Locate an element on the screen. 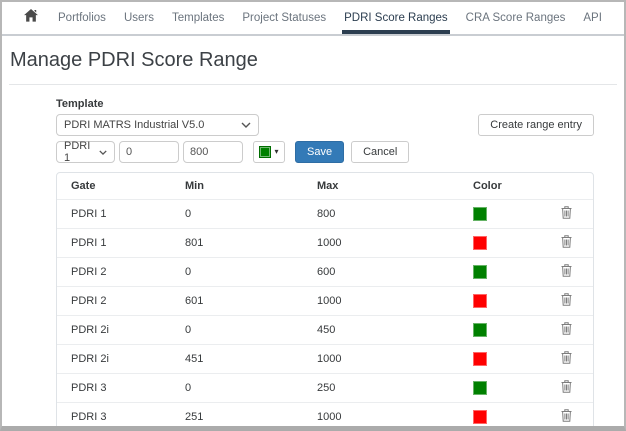 This screenshot has height=431, width=626. table-row: PDRI 1 0 800 is located at coordinates (325, 214).